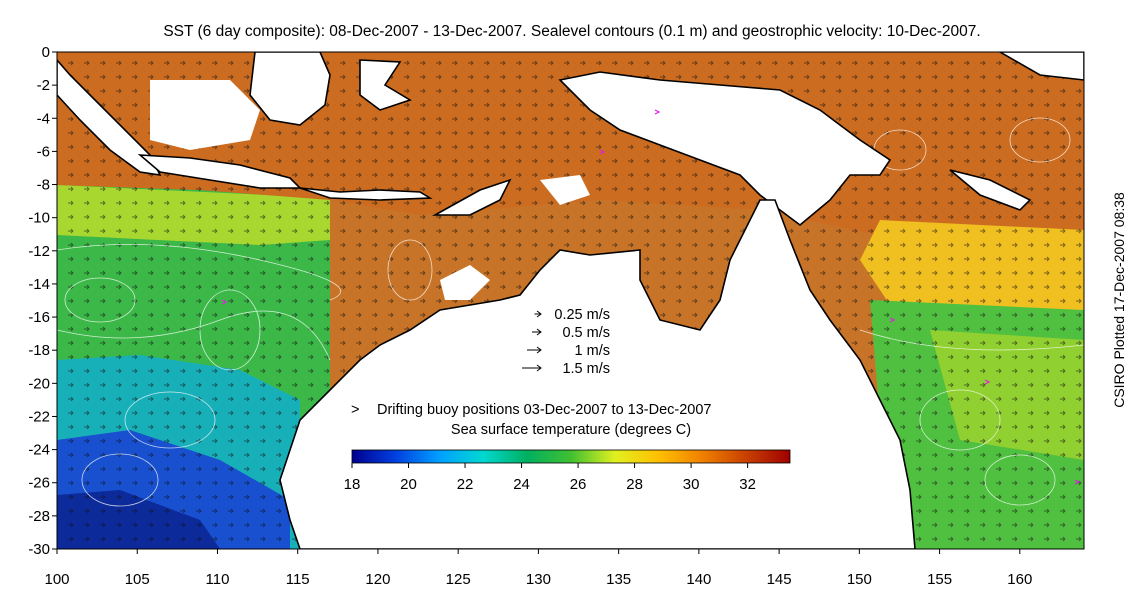 This screenshot has height=600, width=1140. What do you see at coordinates (43, 118) in the screenshot?
I see `y-tick-label: -4` at bounding box center [43, 118].